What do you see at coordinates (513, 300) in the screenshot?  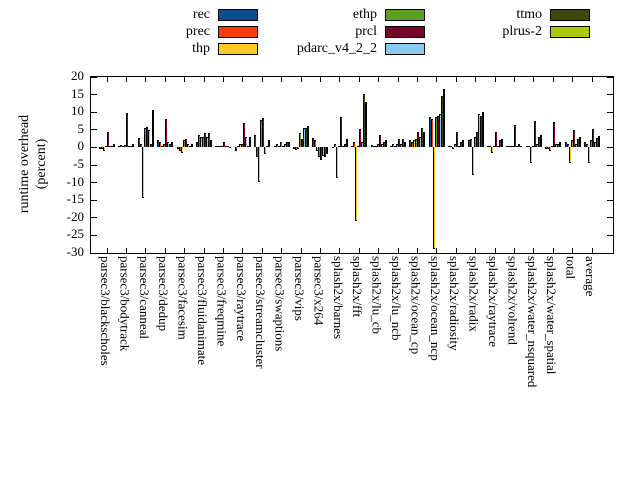 I see `x-tick-label: splash2x/volrend` at bounding box center [513, 300].